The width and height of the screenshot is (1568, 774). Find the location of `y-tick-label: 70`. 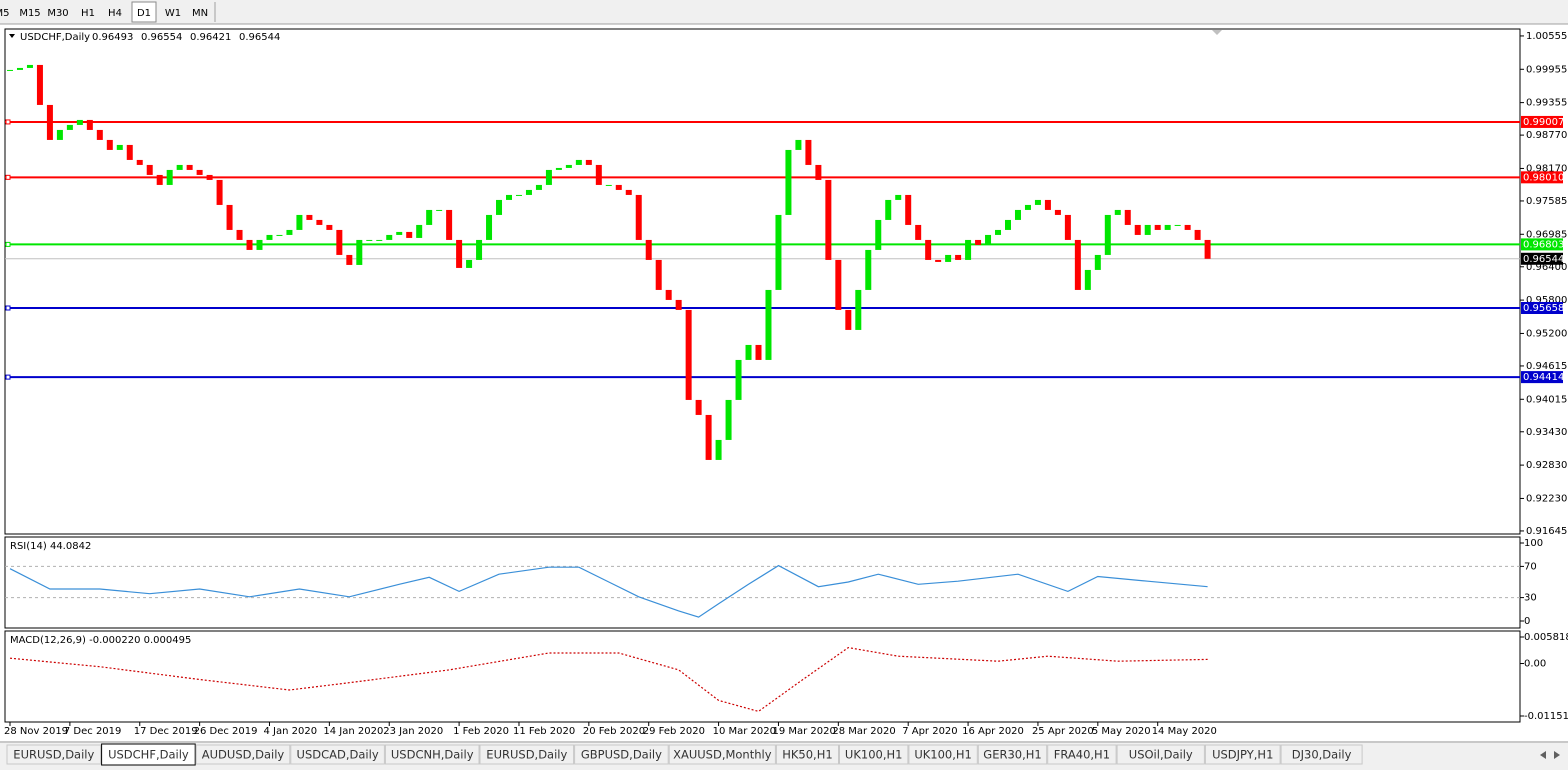

y-tick-label: 70 is located at coordinates (1530, 566).